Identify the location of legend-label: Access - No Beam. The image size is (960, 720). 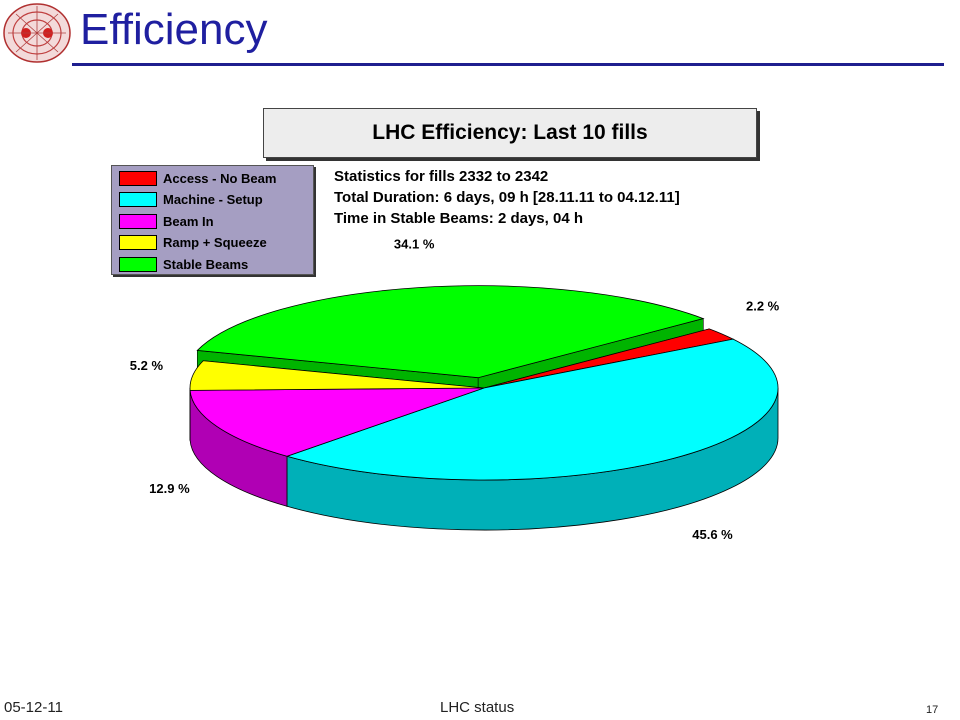
(220, 178).